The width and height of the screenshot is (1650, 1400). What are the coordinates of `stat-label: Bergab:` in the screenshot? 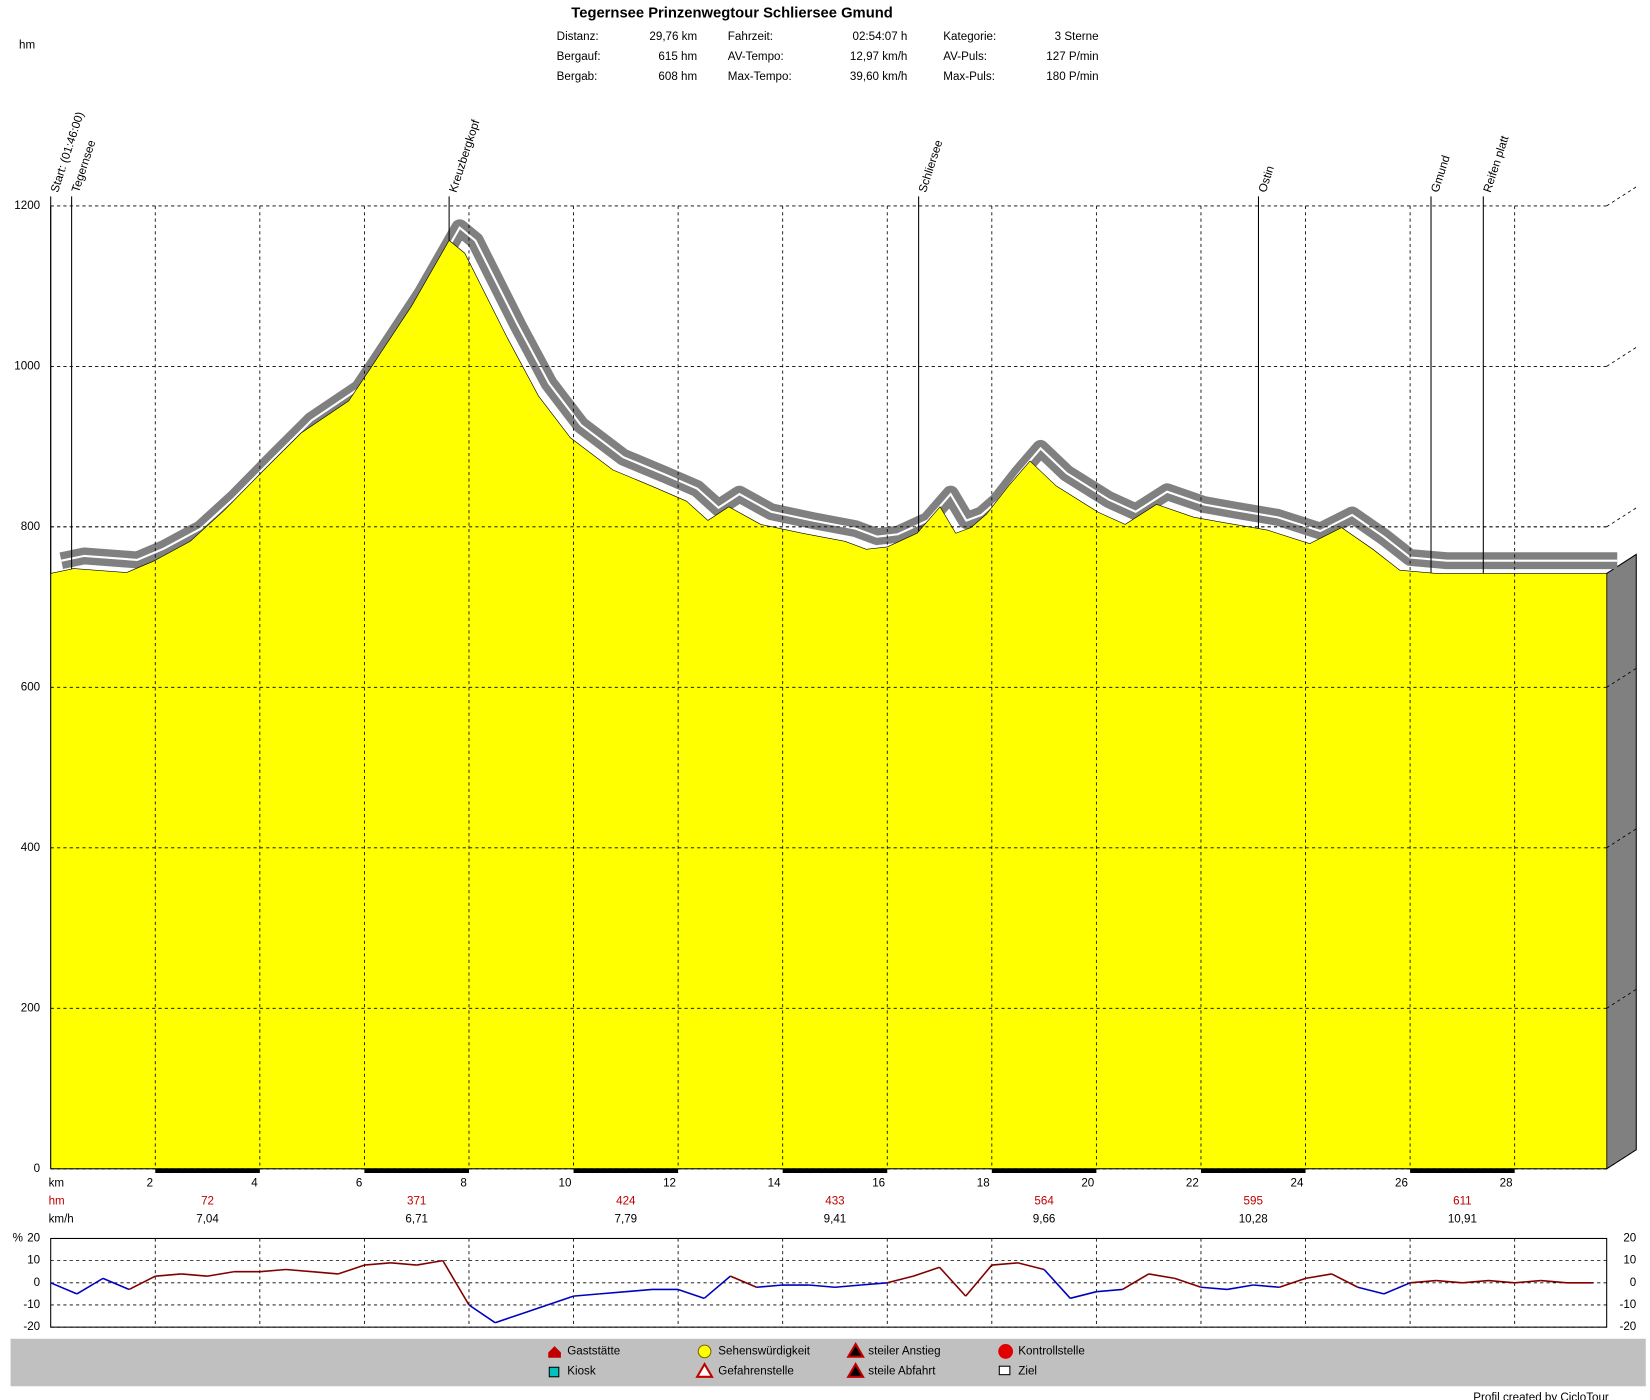 It's located at (577, 76).